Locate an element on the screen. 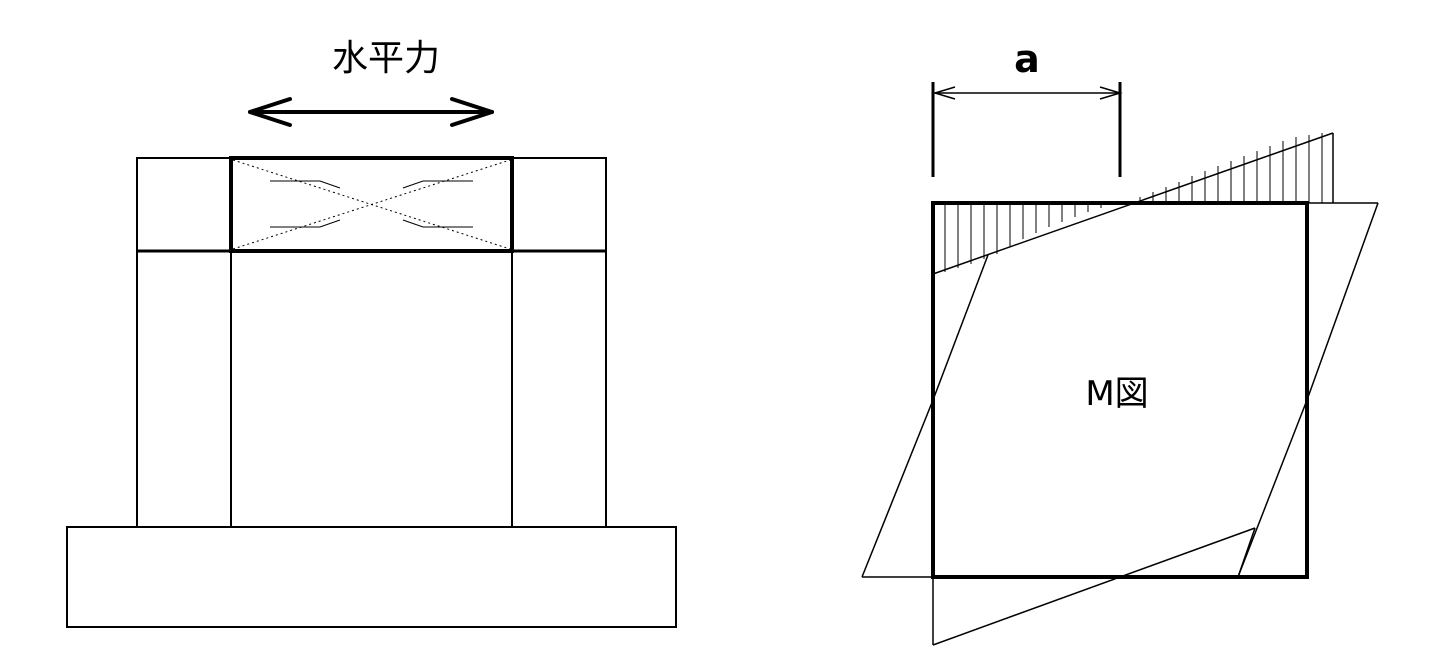 This screenshot has height=661, width=1443. frame-square is located at coordinates (1120, 390).